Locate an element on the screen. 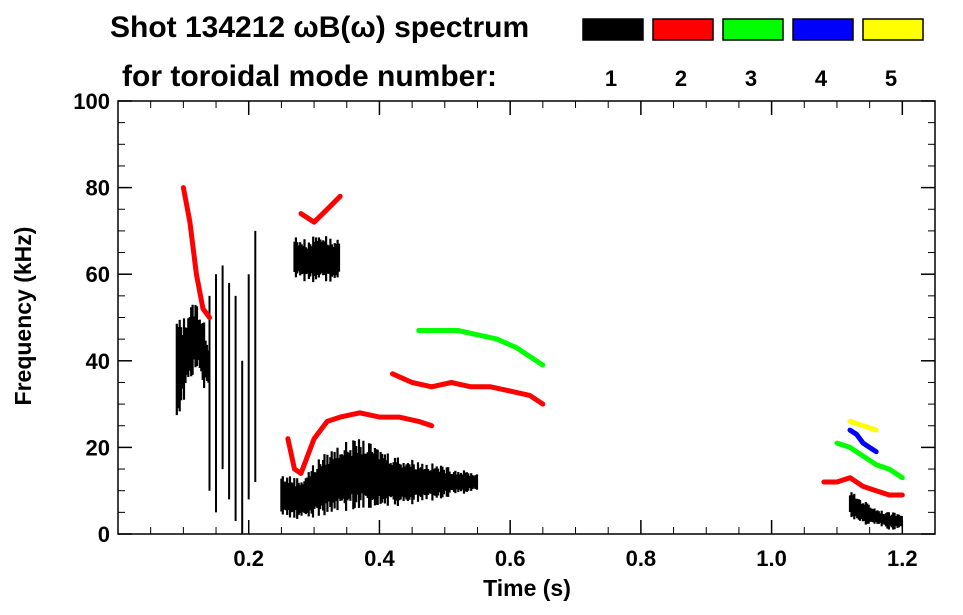  x-tick-label: 0.2 is located at coordinates (248, 558).